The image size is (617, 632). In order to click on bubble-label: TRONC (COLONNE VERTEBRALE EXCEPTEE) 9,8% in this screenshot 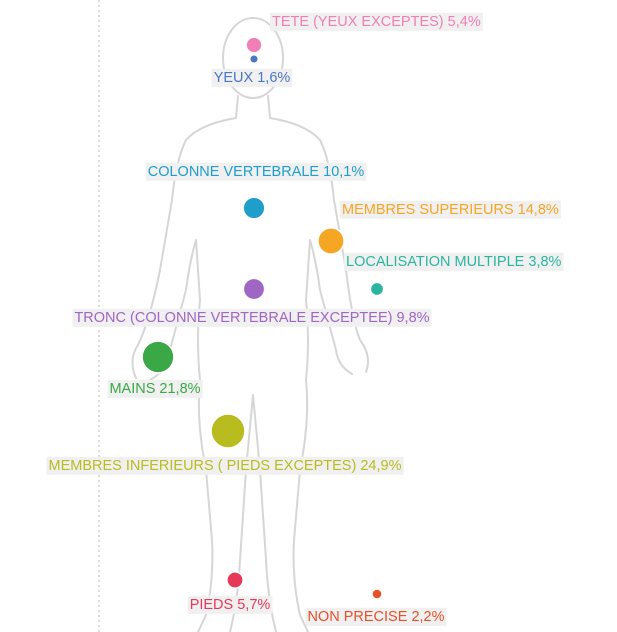, I will do `click(251, 318)`.